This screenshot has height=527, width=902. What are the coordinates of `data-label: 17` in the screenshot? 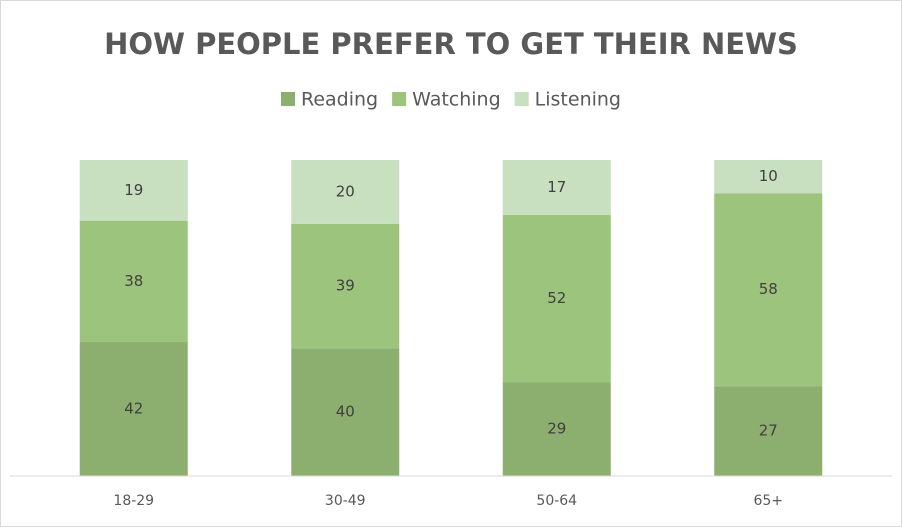 It's located at (556, 187).